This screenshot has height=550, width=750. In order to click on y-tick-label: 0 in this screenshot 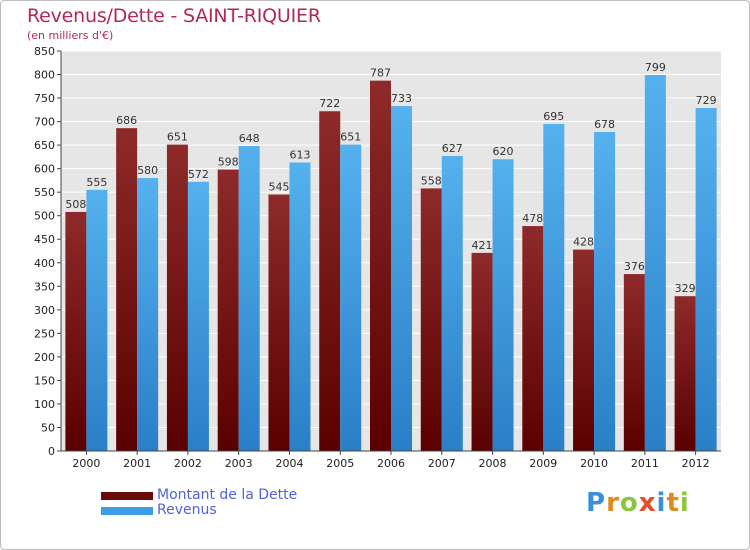, I will do `click(51, 451)`.